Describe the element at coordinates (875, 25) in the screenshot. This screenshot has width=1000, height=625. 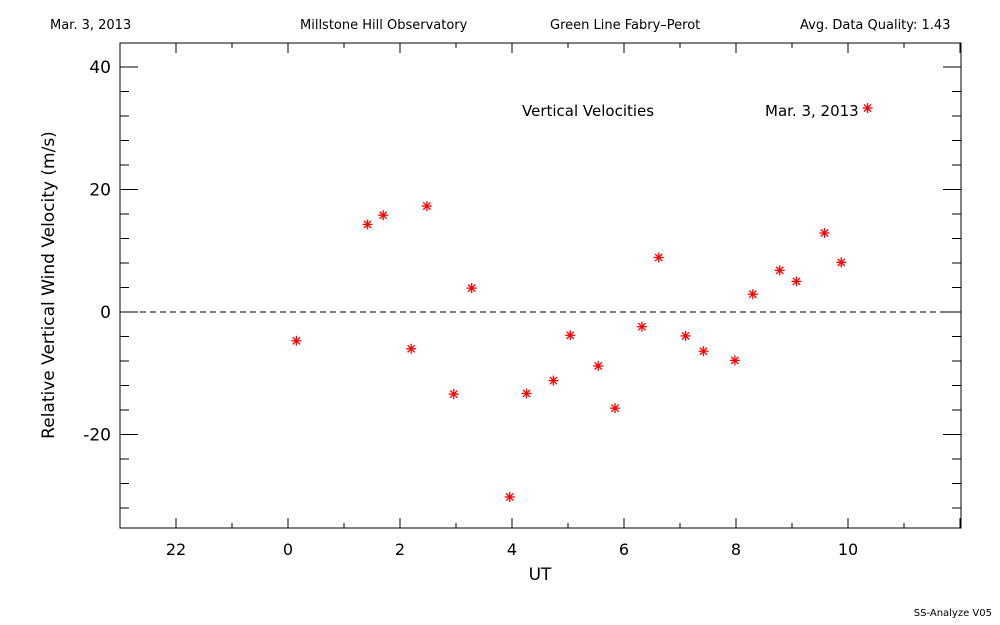
I see `data-quality-label: Avg. Data Quality: 1.43` at that location.